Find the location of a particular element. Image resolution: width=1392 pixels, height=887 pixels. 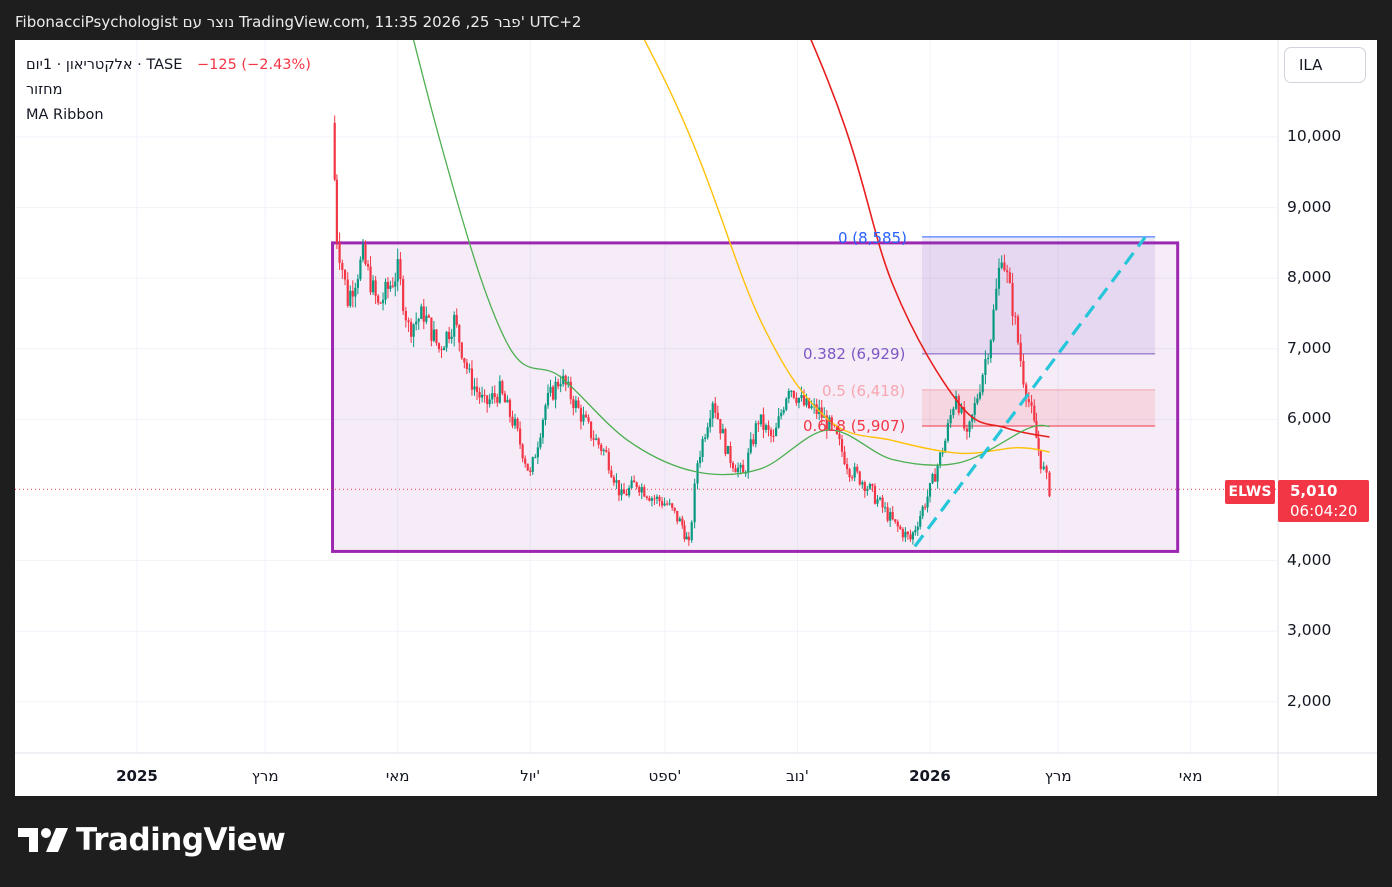

price-axis-label: 9,000 is located at coordinates (1309, 206).